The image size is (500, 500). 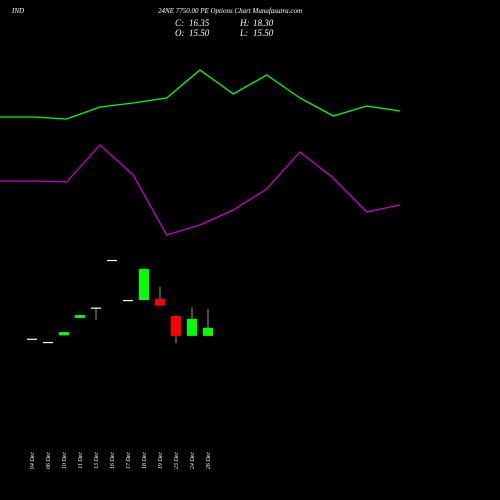 I want to click on x-tick-label: 16 Dec, so click(x=113, y=460).